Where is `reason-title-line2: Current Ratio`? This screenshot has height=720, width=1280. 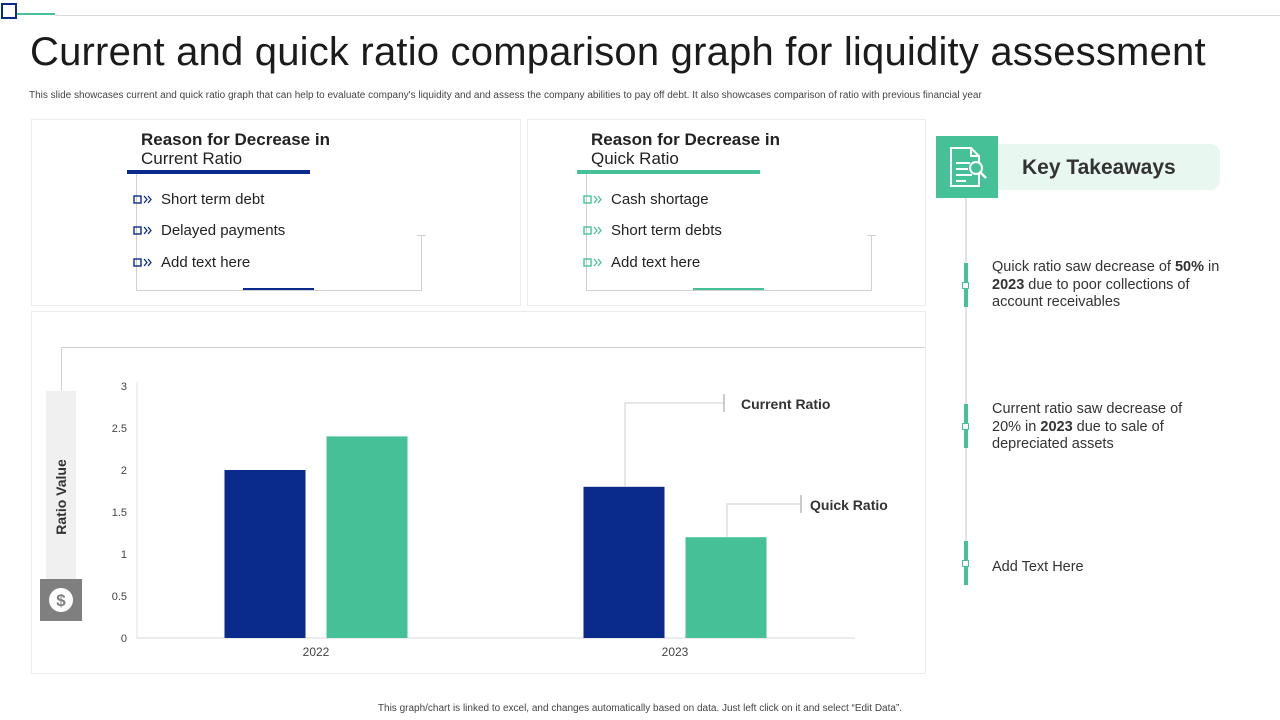
reason-title-line2: Current Ratio is located at coordinates (192, 158).